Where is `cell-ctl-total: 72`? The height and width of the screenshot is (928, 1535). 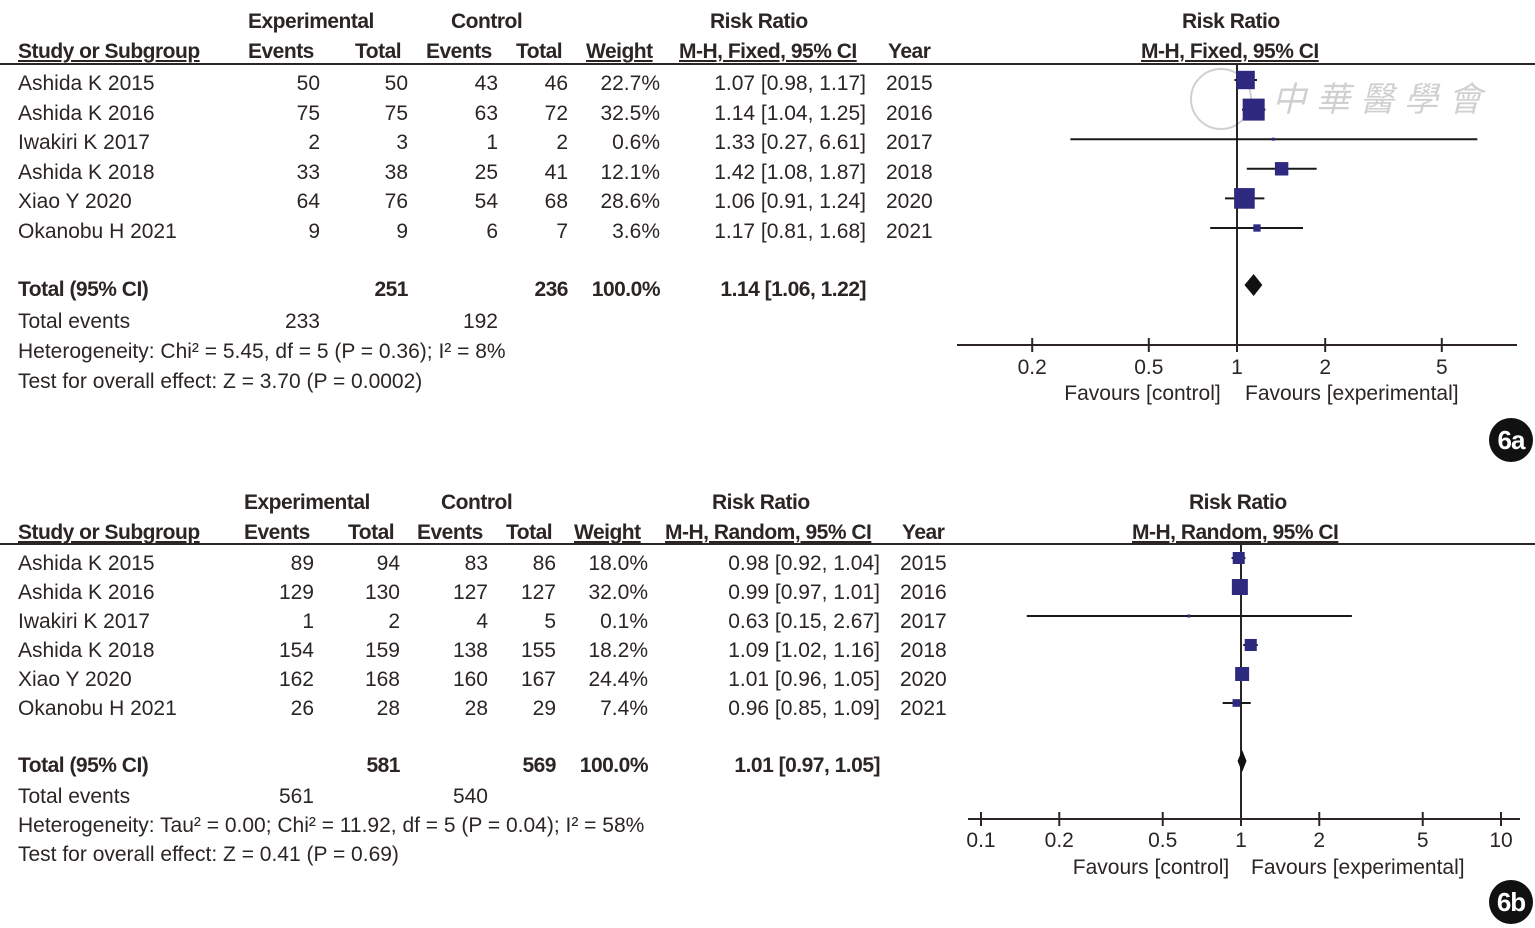
cell-ctl-total: 72 is located at coordinates (556, 113).